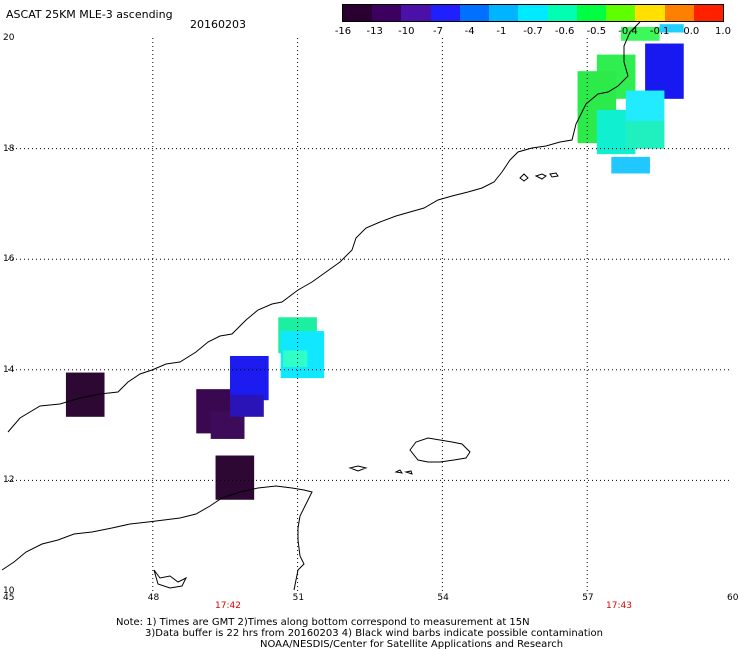 Image resolution: width=740 pixels, height=650 pixels. What do you see at coordinates (9, 38) in the screenshot?
I see `lat-label: 20` at bounding box center [9, 38].